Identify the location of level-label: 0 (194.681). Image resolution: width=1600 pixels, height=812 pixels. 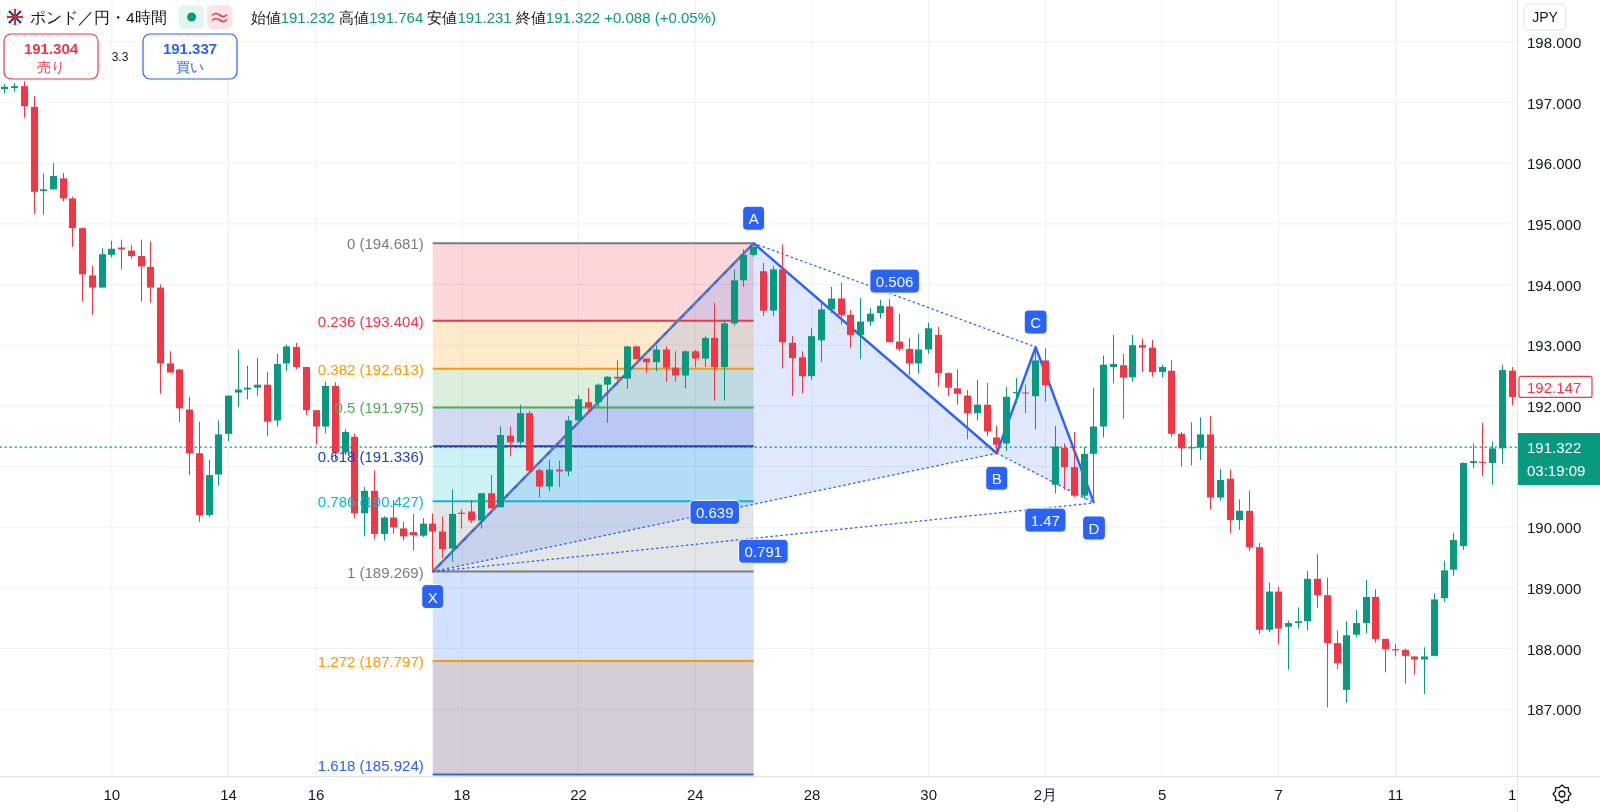
(385, 243).